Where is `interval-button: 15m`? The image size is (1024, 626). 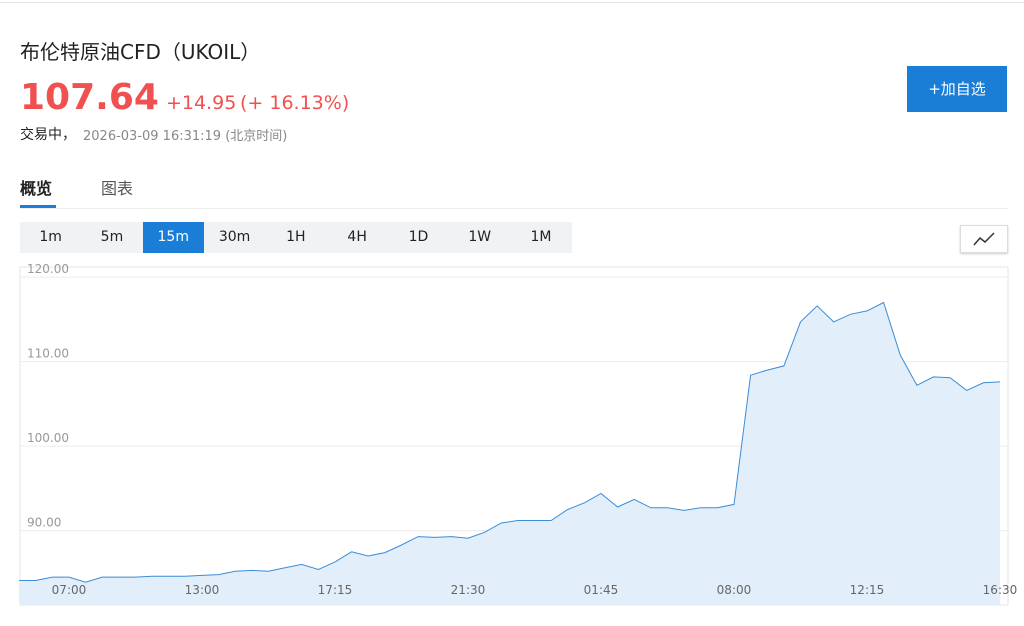
interval-button: 15m is located at coordinates (173, 237).